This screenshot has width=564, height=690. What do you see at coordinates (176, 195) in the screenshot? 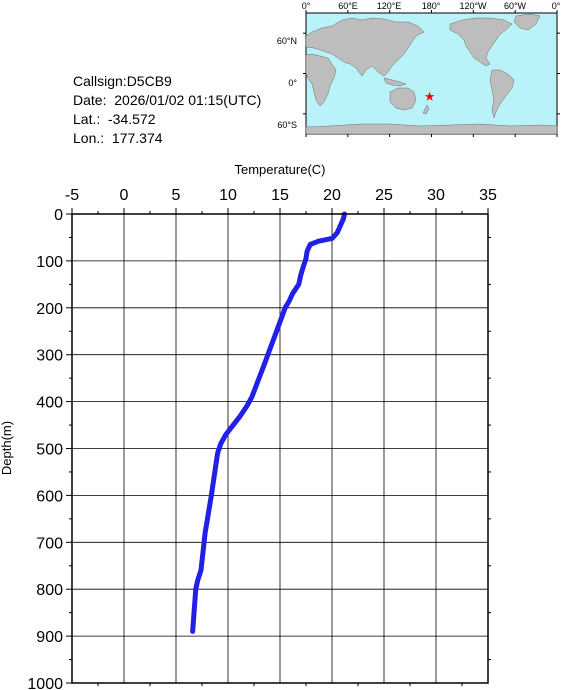
I see `x-tick-label: 5` at bounding box center [176, 195].